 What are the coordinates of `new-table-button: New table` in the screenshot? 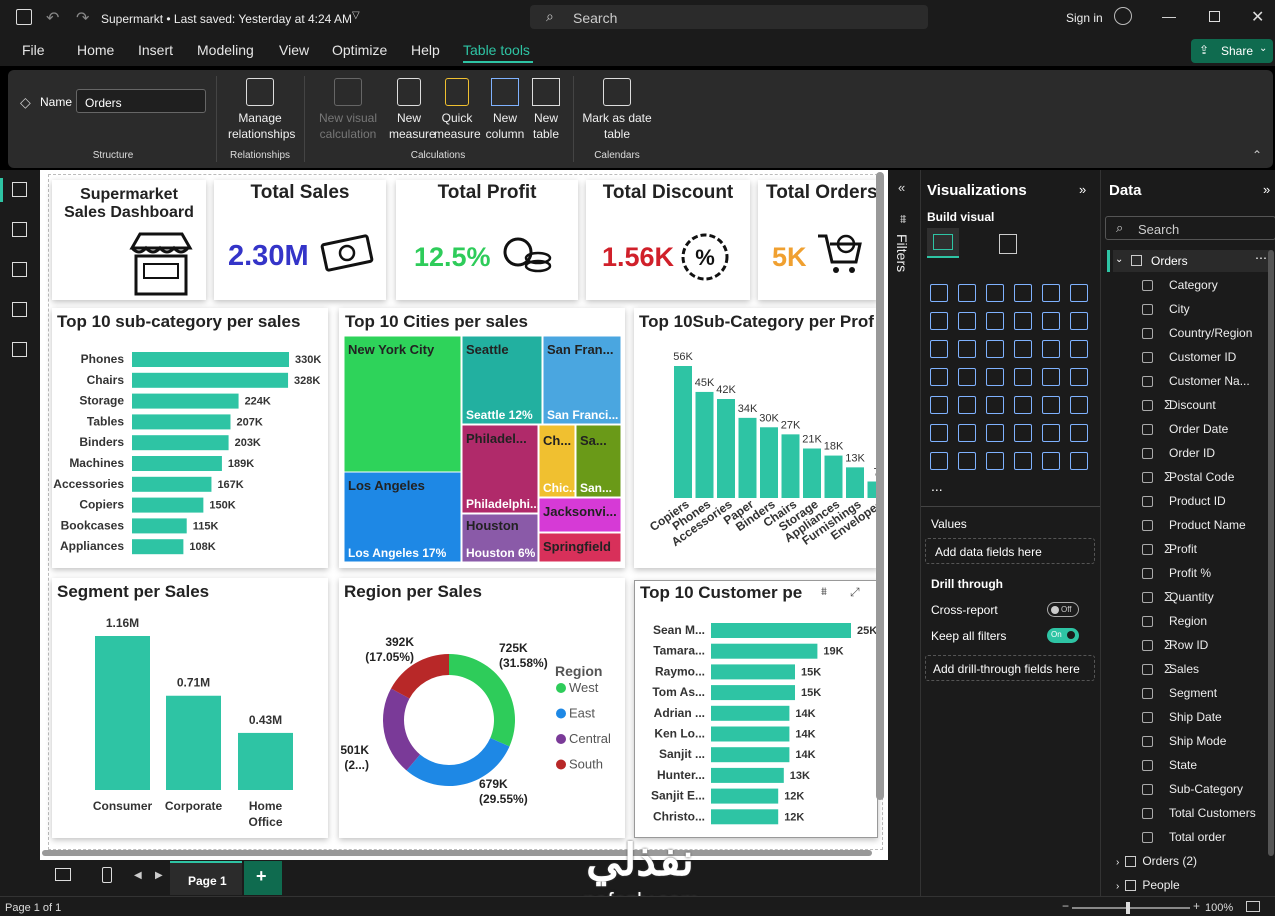 It's located at (546, 110).